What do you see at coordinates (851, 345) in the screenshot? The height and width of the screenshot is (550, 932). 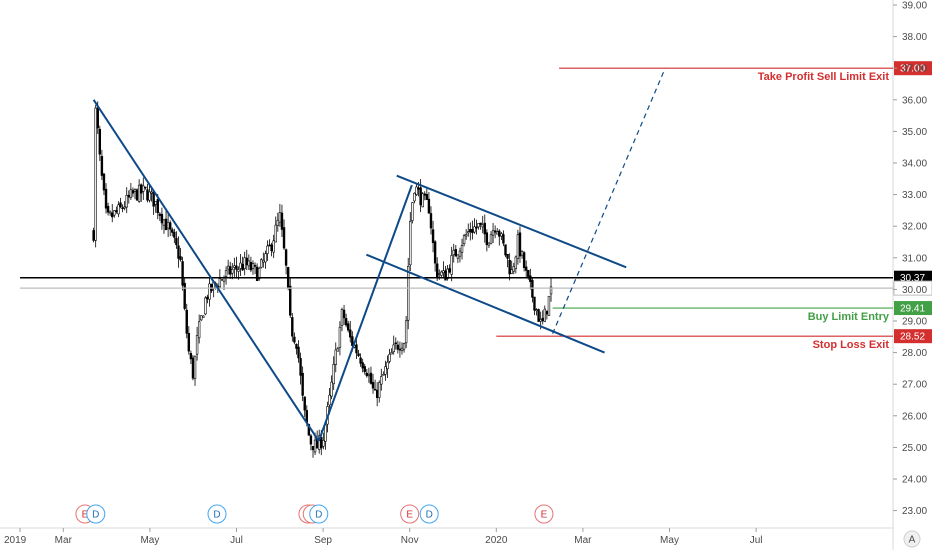 I see `price-level-annotation: Stop Loss Exit` at bounding box center [851, 345].